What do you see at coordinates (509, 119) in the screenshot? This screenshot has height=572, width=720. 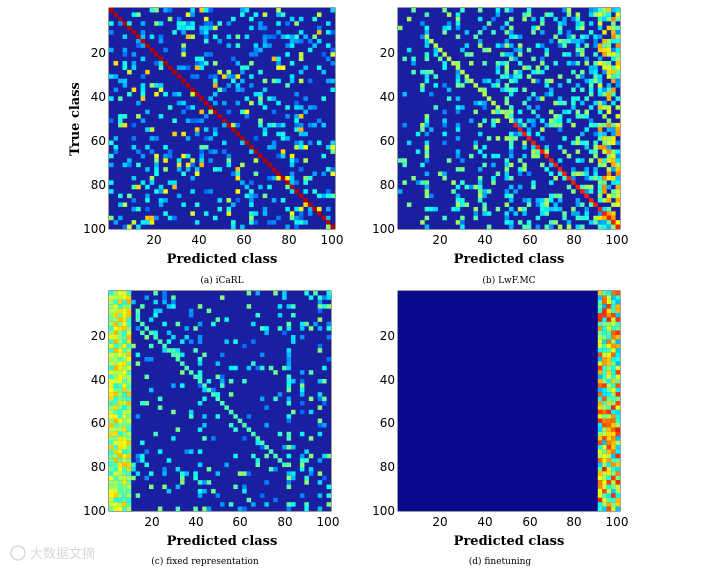 I see `heatmap-cells` at bounding box center [509, 119].